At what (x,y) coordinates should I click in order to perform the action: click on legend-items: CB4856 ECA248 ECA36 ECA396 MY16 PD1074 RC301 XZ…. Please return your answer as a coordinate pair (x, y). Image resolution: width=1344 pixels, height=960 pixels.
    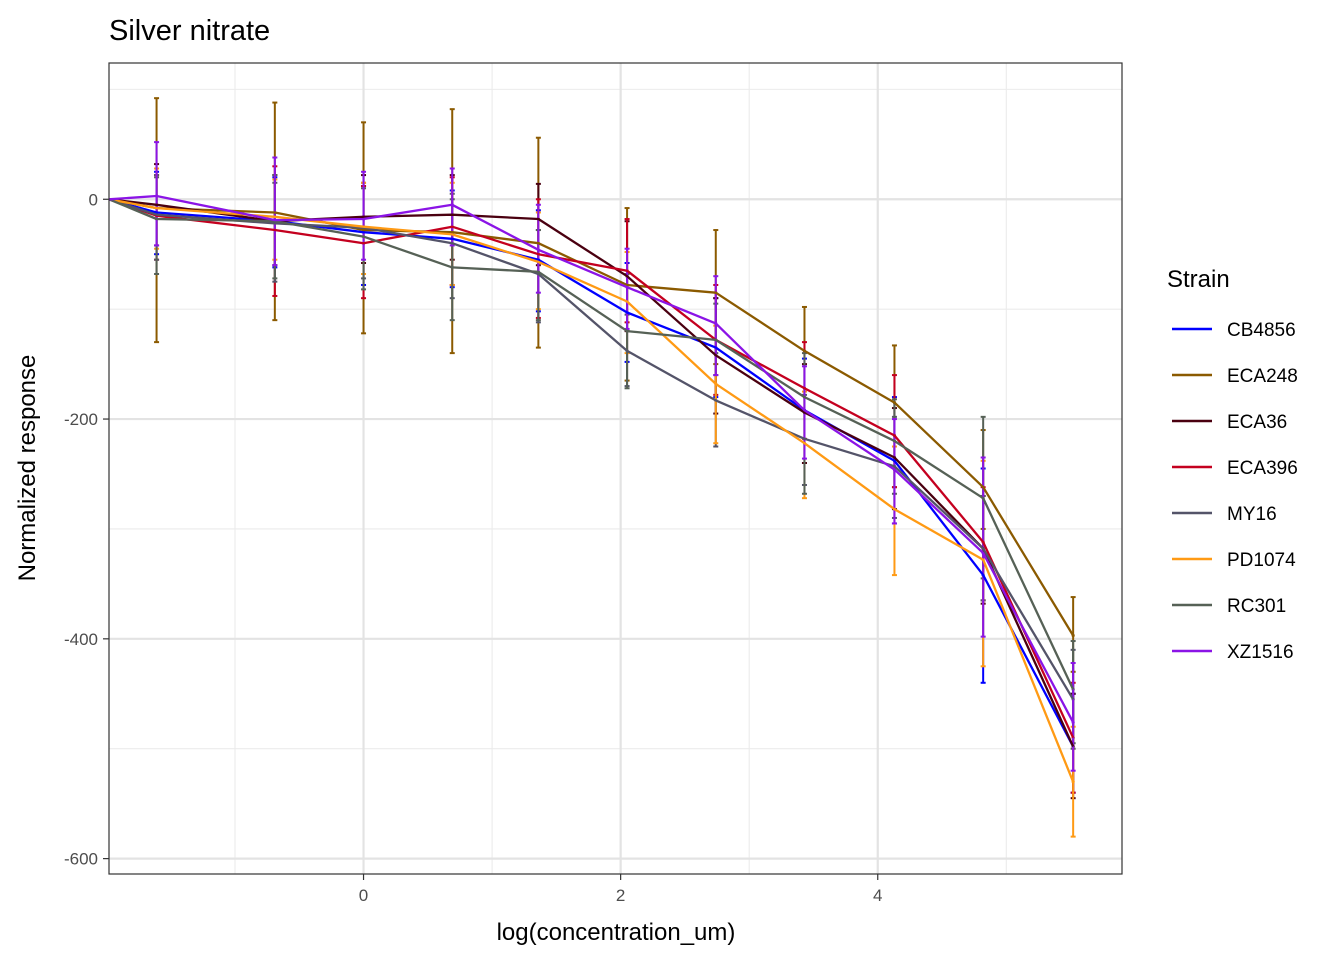
    Looking at the image, I should click on (1235, 491).